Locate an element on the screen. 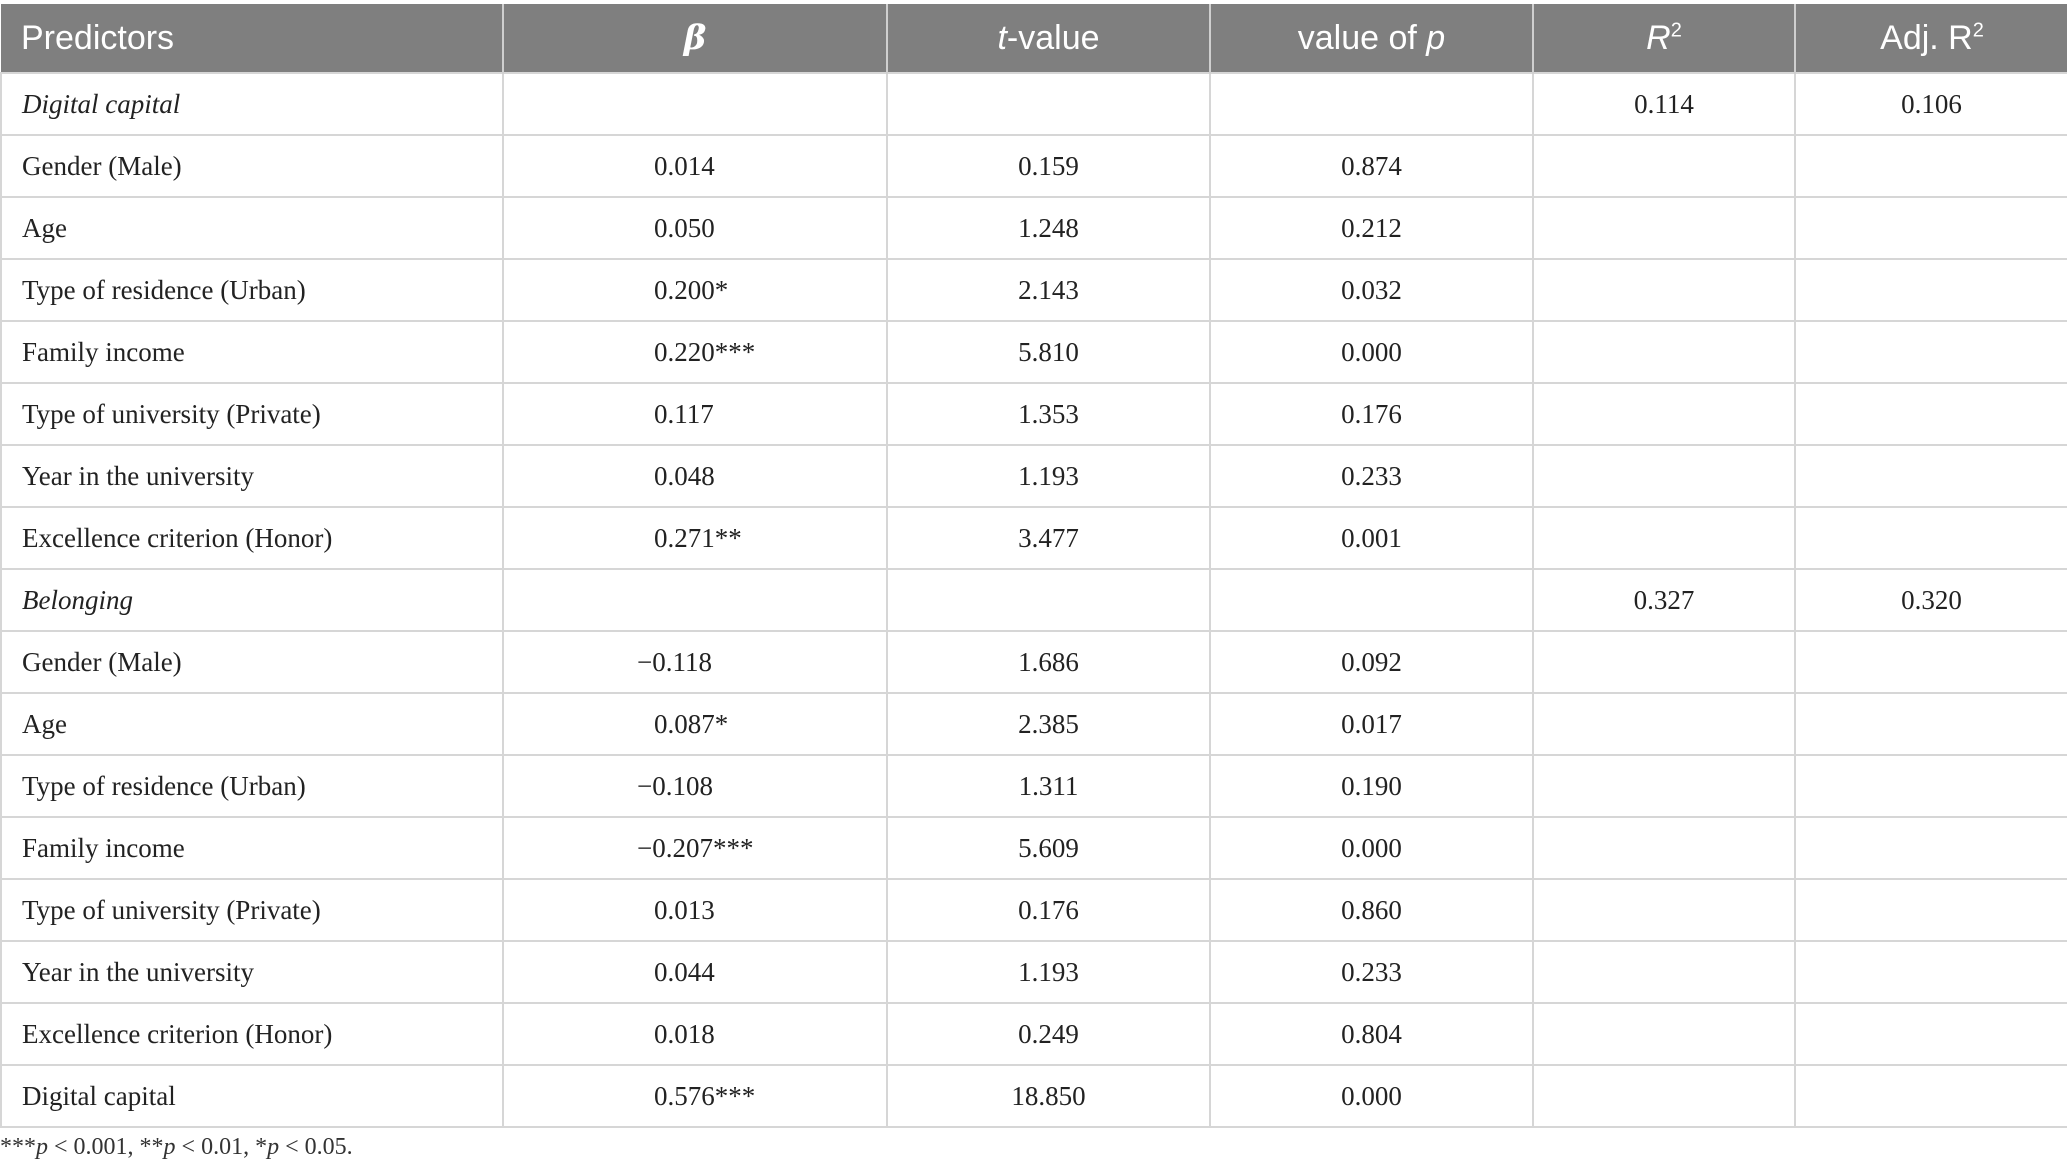 The image size is (2067, 1176). table-row: Digital capital 0.576*** 18.850 0.000 is located at coordinates (1033, 1096).